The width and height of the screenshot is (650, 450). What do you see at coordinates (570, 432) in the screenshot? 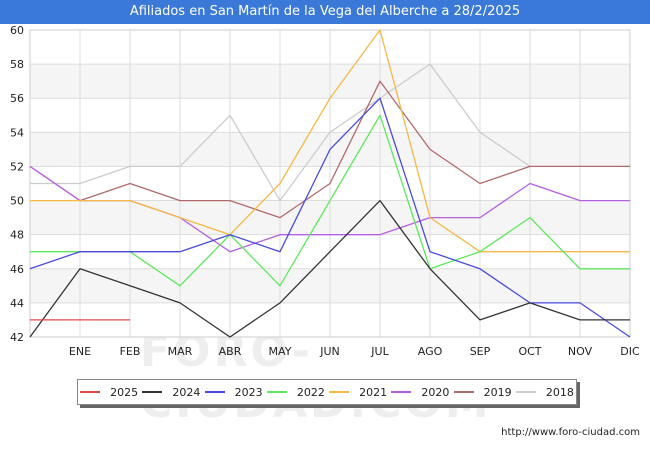
I see `source-url: http://www.foro-ciudad.com` at bounding box center [570, 432].